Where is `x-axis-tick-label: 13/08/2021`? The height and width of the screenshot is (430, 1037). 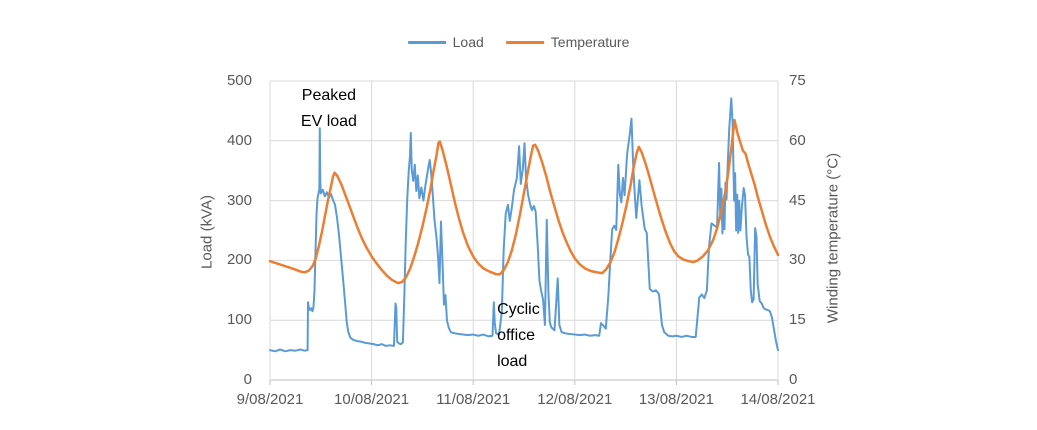
x-axis-tick-label: 13/08/2021 is located at coordinates (676, 399).